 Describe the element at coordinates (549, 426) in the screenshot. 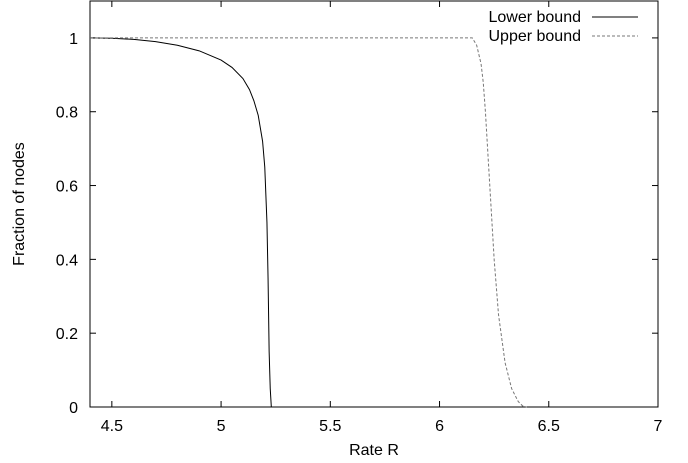

I see `x-tick-label: 6.5` at that location.